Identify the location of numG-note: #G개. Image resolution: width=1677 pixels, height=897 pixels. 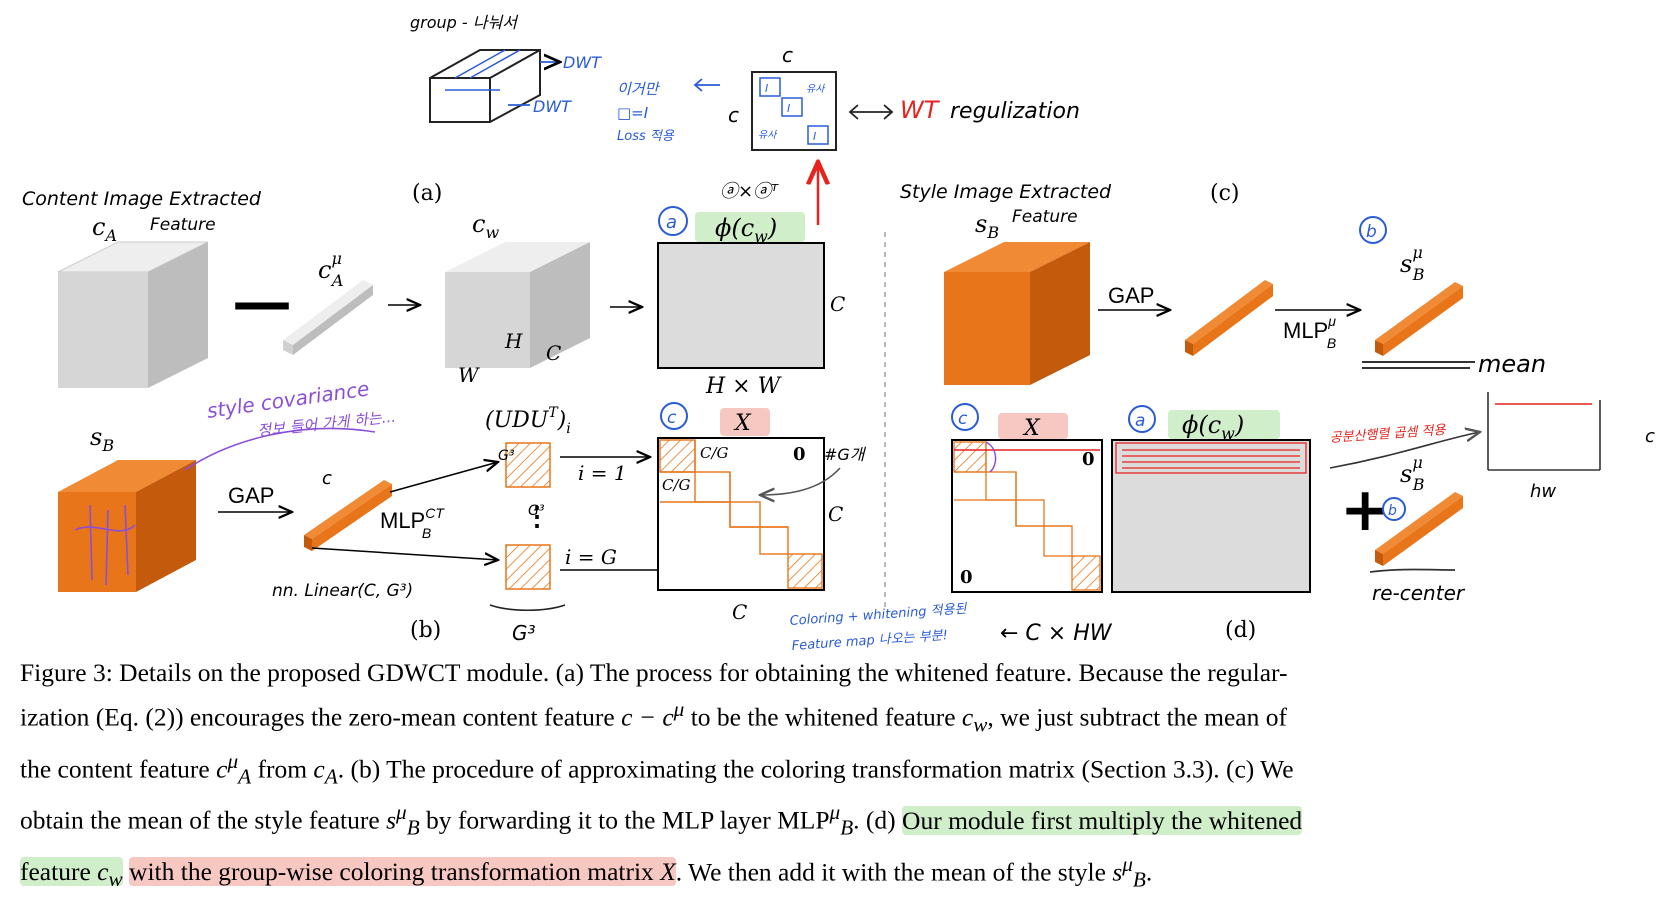
(845, 454).